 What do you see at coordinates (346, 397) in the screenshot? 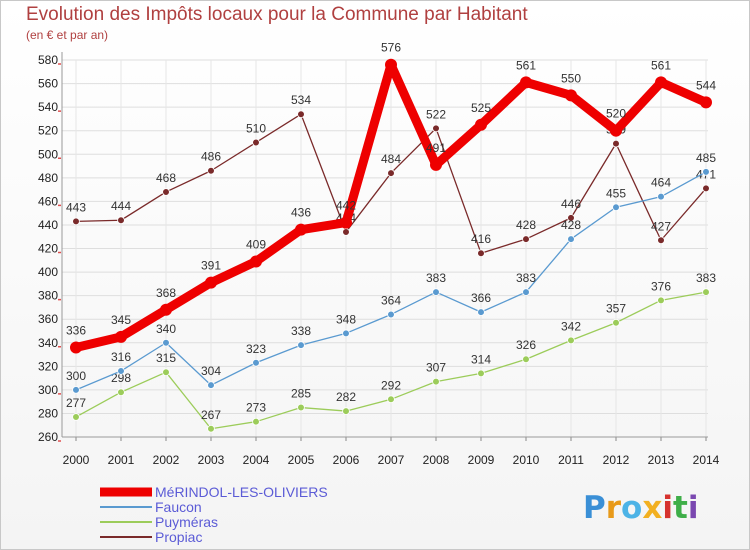
I see `data-label: 282` at bounding box center [346, 397].